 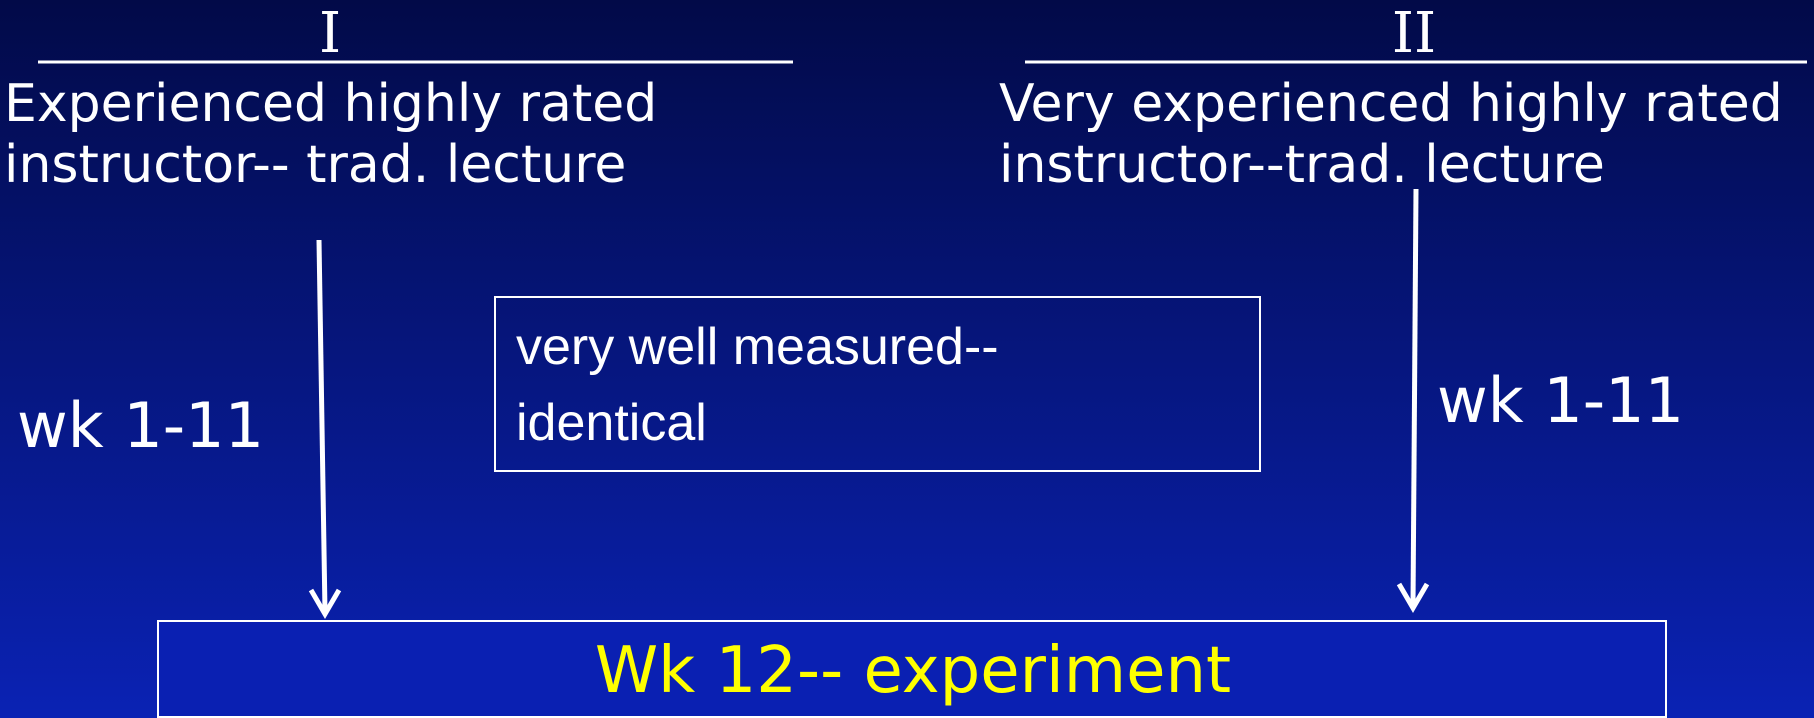 What do you see at coordinates (611, 423) in the screenshot?
I see `note-text: identical` at bounding box center [611, 423].